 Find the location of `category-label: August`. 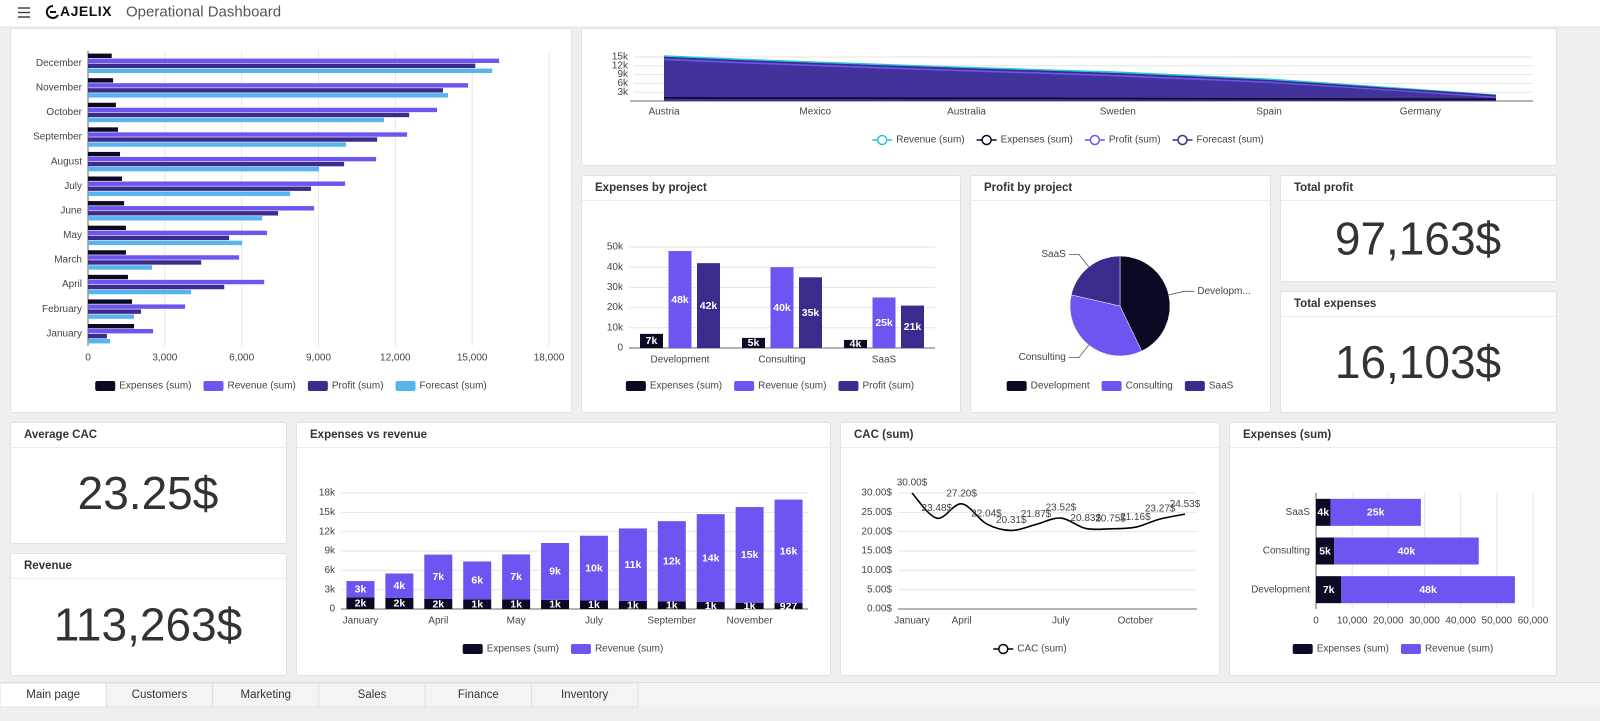

category-label: August is located at coordinates (66, 161).